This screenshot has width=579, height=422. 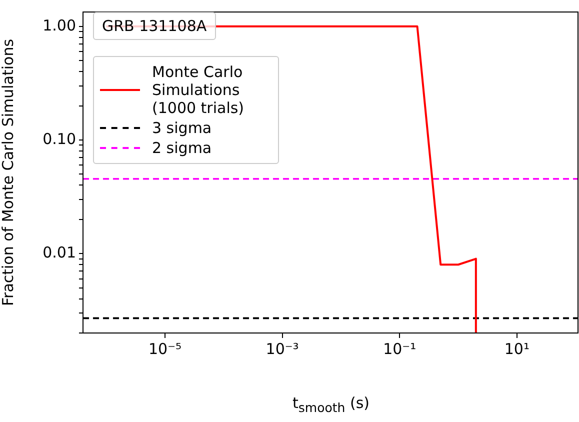 I want to click on y-axis-title: Fraction of Monte Carlo Simulations, so click(x=8, y=172).